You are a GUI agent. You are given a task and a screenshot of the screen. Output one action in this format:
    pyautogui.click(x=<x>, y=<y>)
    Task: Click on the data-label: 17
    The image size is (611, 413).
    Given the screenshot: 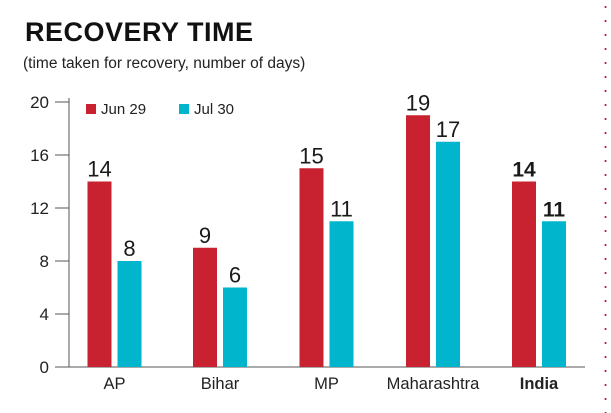 What is the action you would take?
    pyautogui.click(x=448, y=129)
    